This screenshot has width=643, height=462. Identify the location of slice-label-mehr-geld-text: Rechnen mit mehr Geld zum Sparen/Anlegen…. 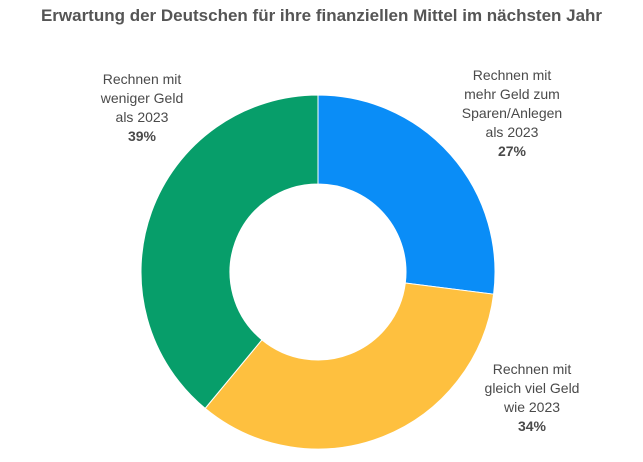
(512, 103).